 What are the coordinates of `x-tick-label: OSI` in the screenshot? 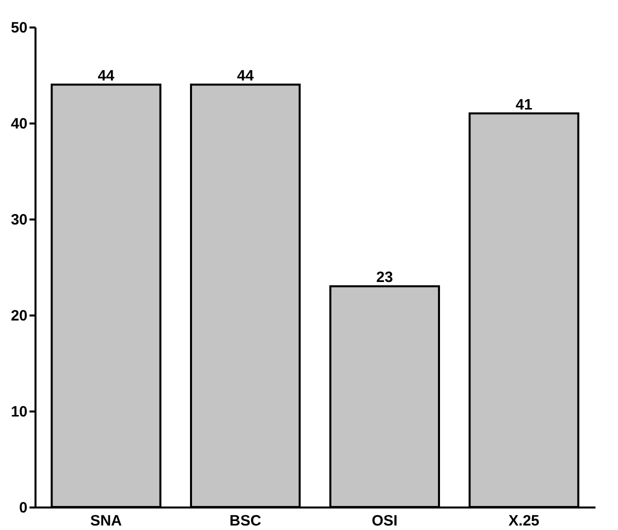 It's located at (385, 521).